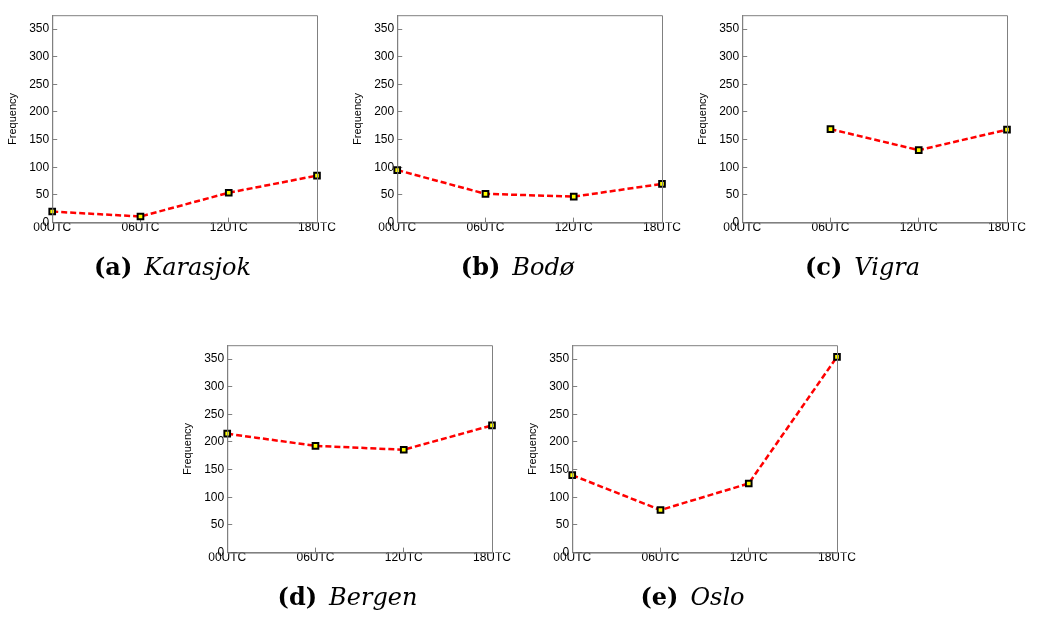  I want to click on text: (d) Bergen, so click(347, 596).